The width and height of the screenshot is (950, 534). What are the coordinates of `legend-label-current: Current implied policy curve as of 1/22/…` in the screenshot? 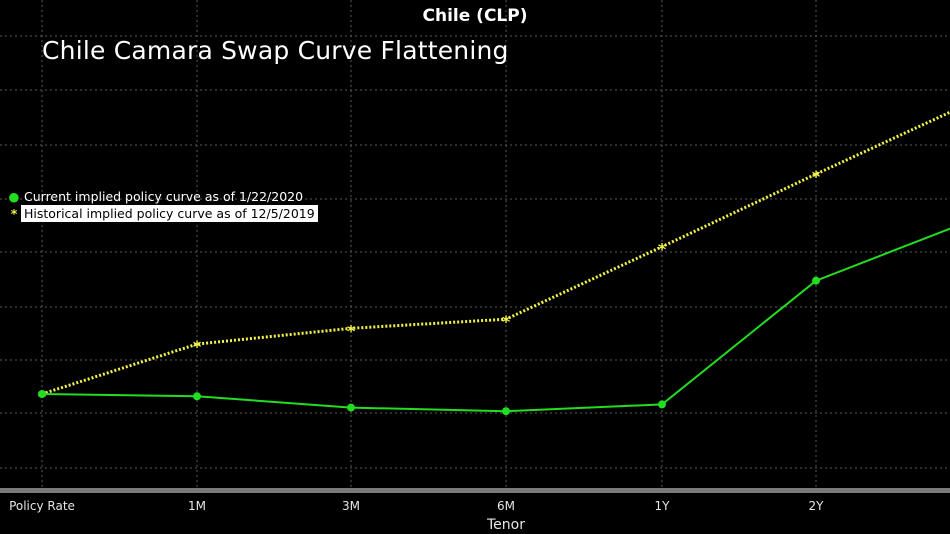 It's located at (164, 196).